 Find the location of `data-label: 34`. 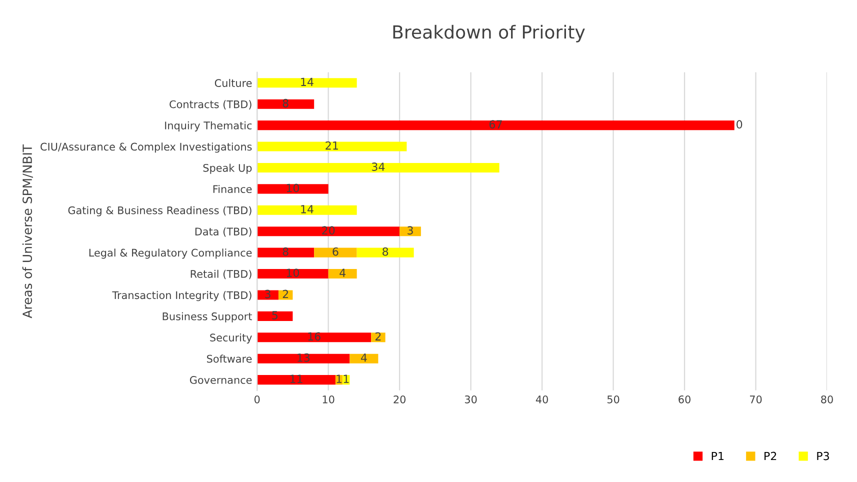

data-label: 34 is located at coordinates (378, 166).